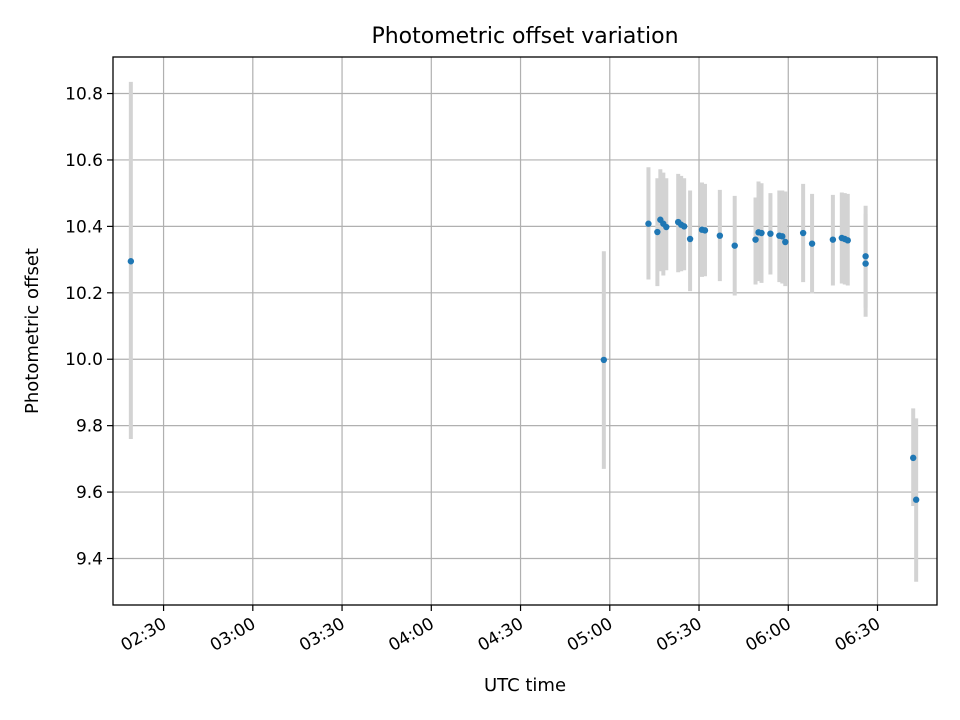 This screenshot has width=960, height=720. I want to click on y-tick-label: 9.6, so click(89, 493).